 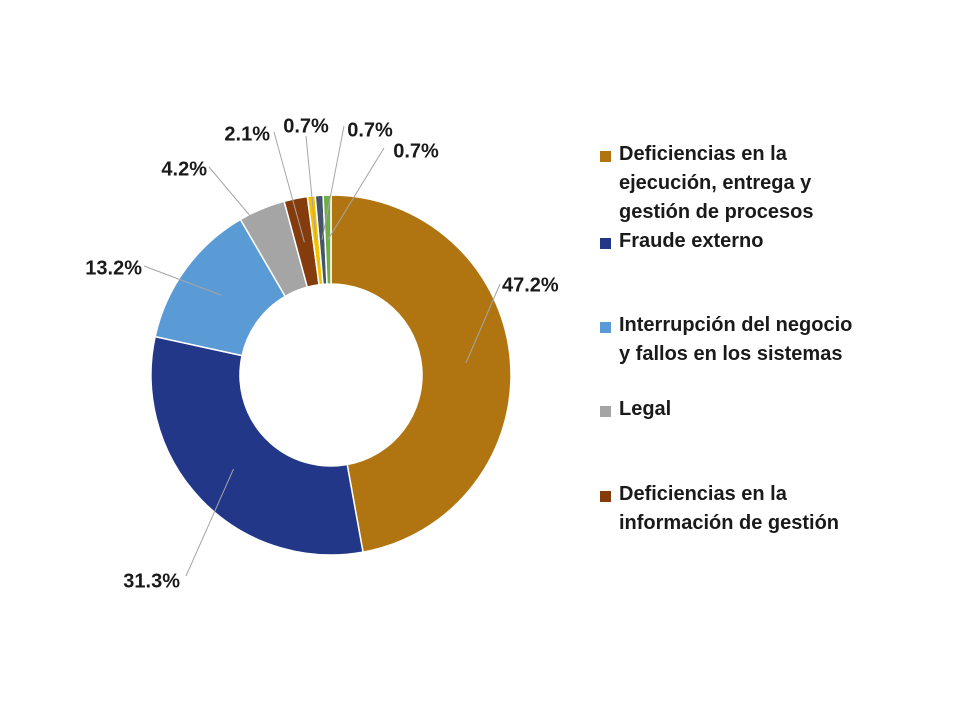 I want to click on data-label-7: 0.7%, so click(x=370, y=130).